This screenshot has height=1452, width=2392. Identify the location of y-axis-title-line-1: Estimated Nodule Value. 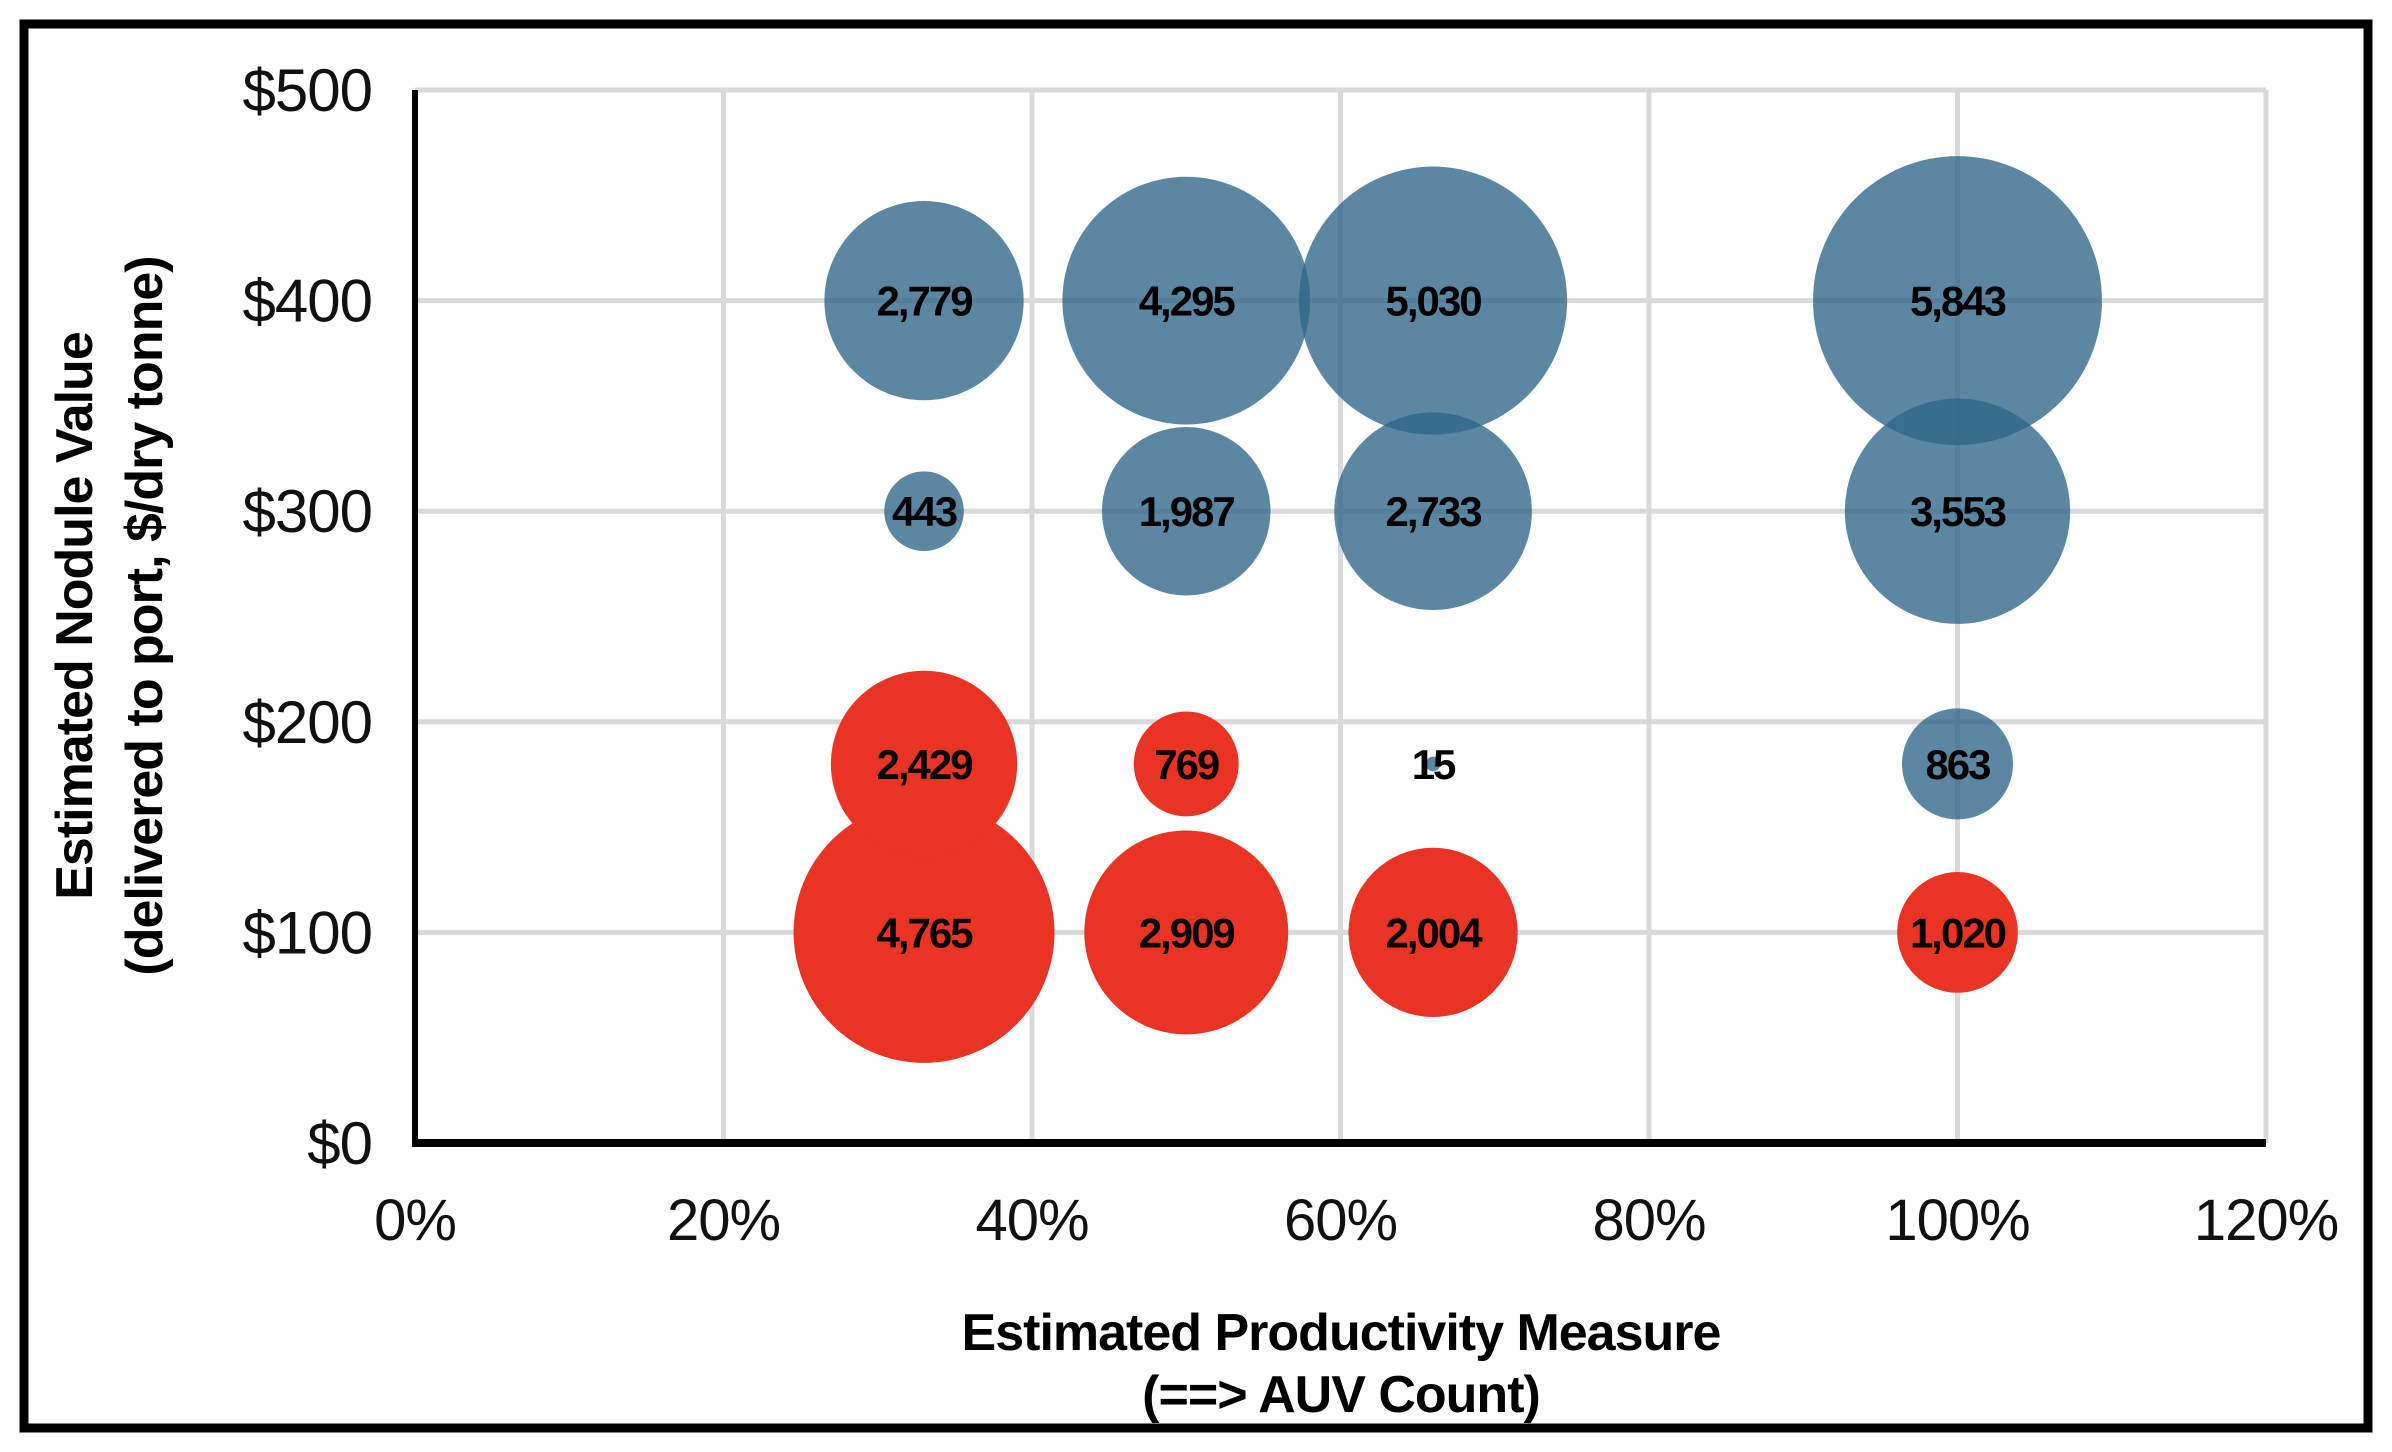
(75, 616).